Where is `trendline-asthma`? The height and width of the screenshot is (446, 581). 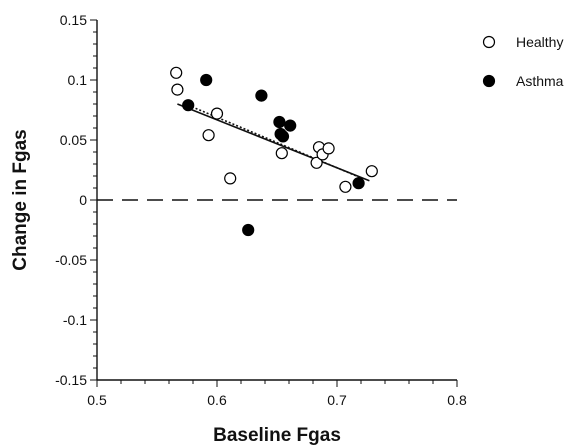 trendline-asthma is located at coordinates (275, 142).